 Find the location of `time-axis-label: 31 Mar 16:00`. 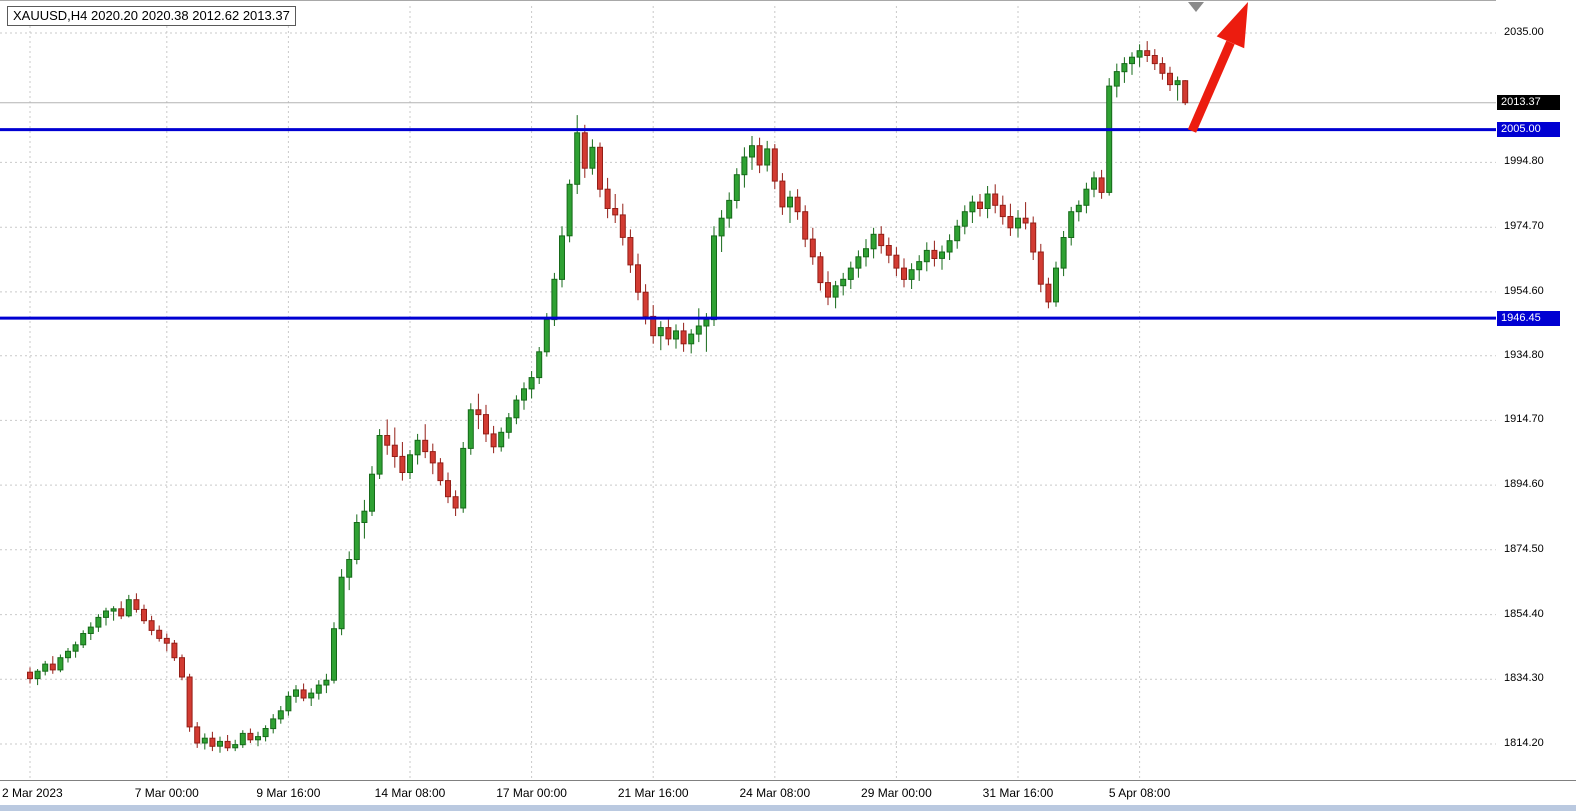

time-axis-label: 31 Mar 16:00 is located at coordinates (1018, 793).